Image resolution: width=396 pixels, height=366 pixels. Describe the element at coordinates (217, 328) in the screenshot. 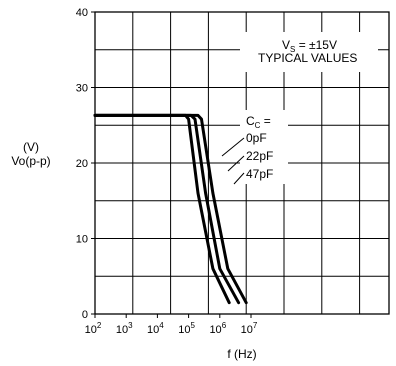

I see `x-tick-label: 10⁶` at that location.